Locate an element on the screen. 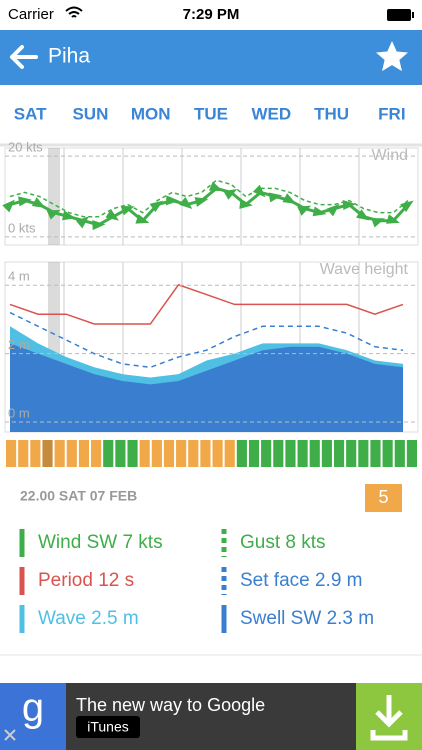 This screenshot has width=422, height=750. download-icon is located at coordinates (389, 718).